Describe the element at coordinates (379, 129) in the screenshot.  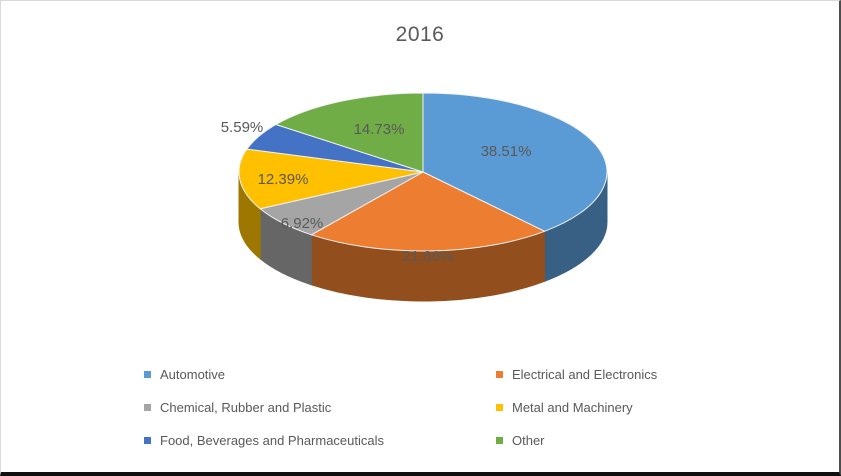
I see `data-label-other: 14.73%` at that location.